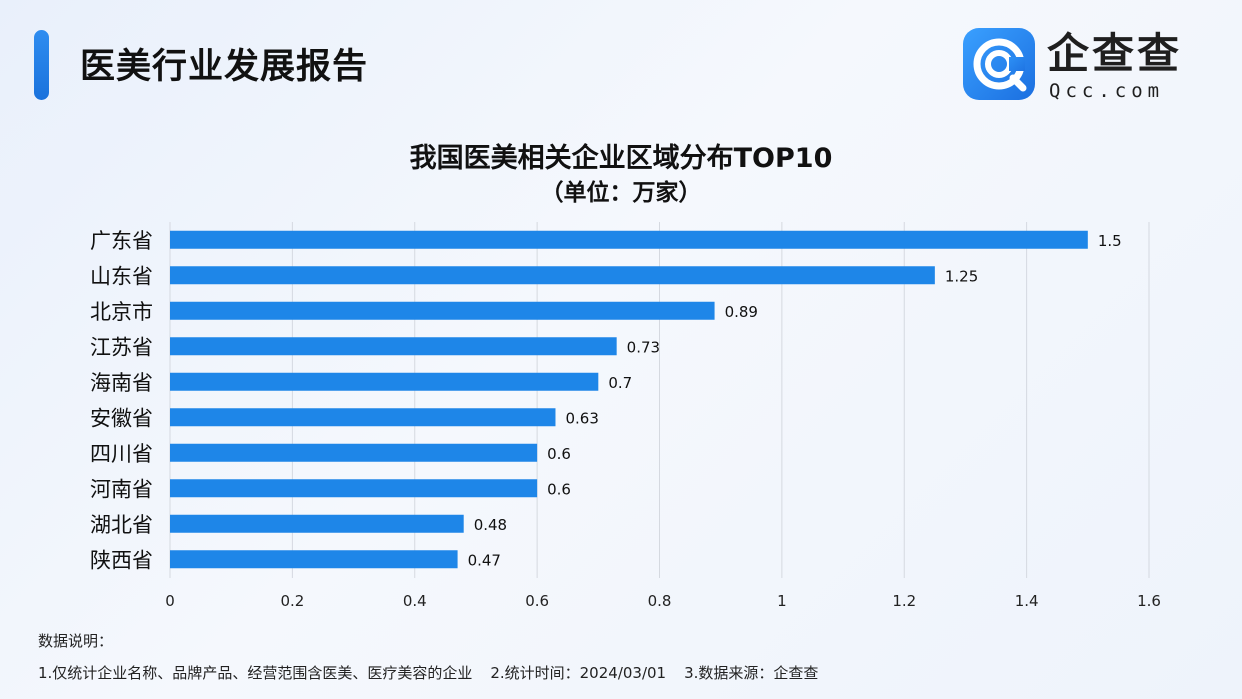 This screenshot has width=1242, height=699. Describe the element at coordinates (121, 241) in the screenshot. I see `category-label: 广东省` at that location.